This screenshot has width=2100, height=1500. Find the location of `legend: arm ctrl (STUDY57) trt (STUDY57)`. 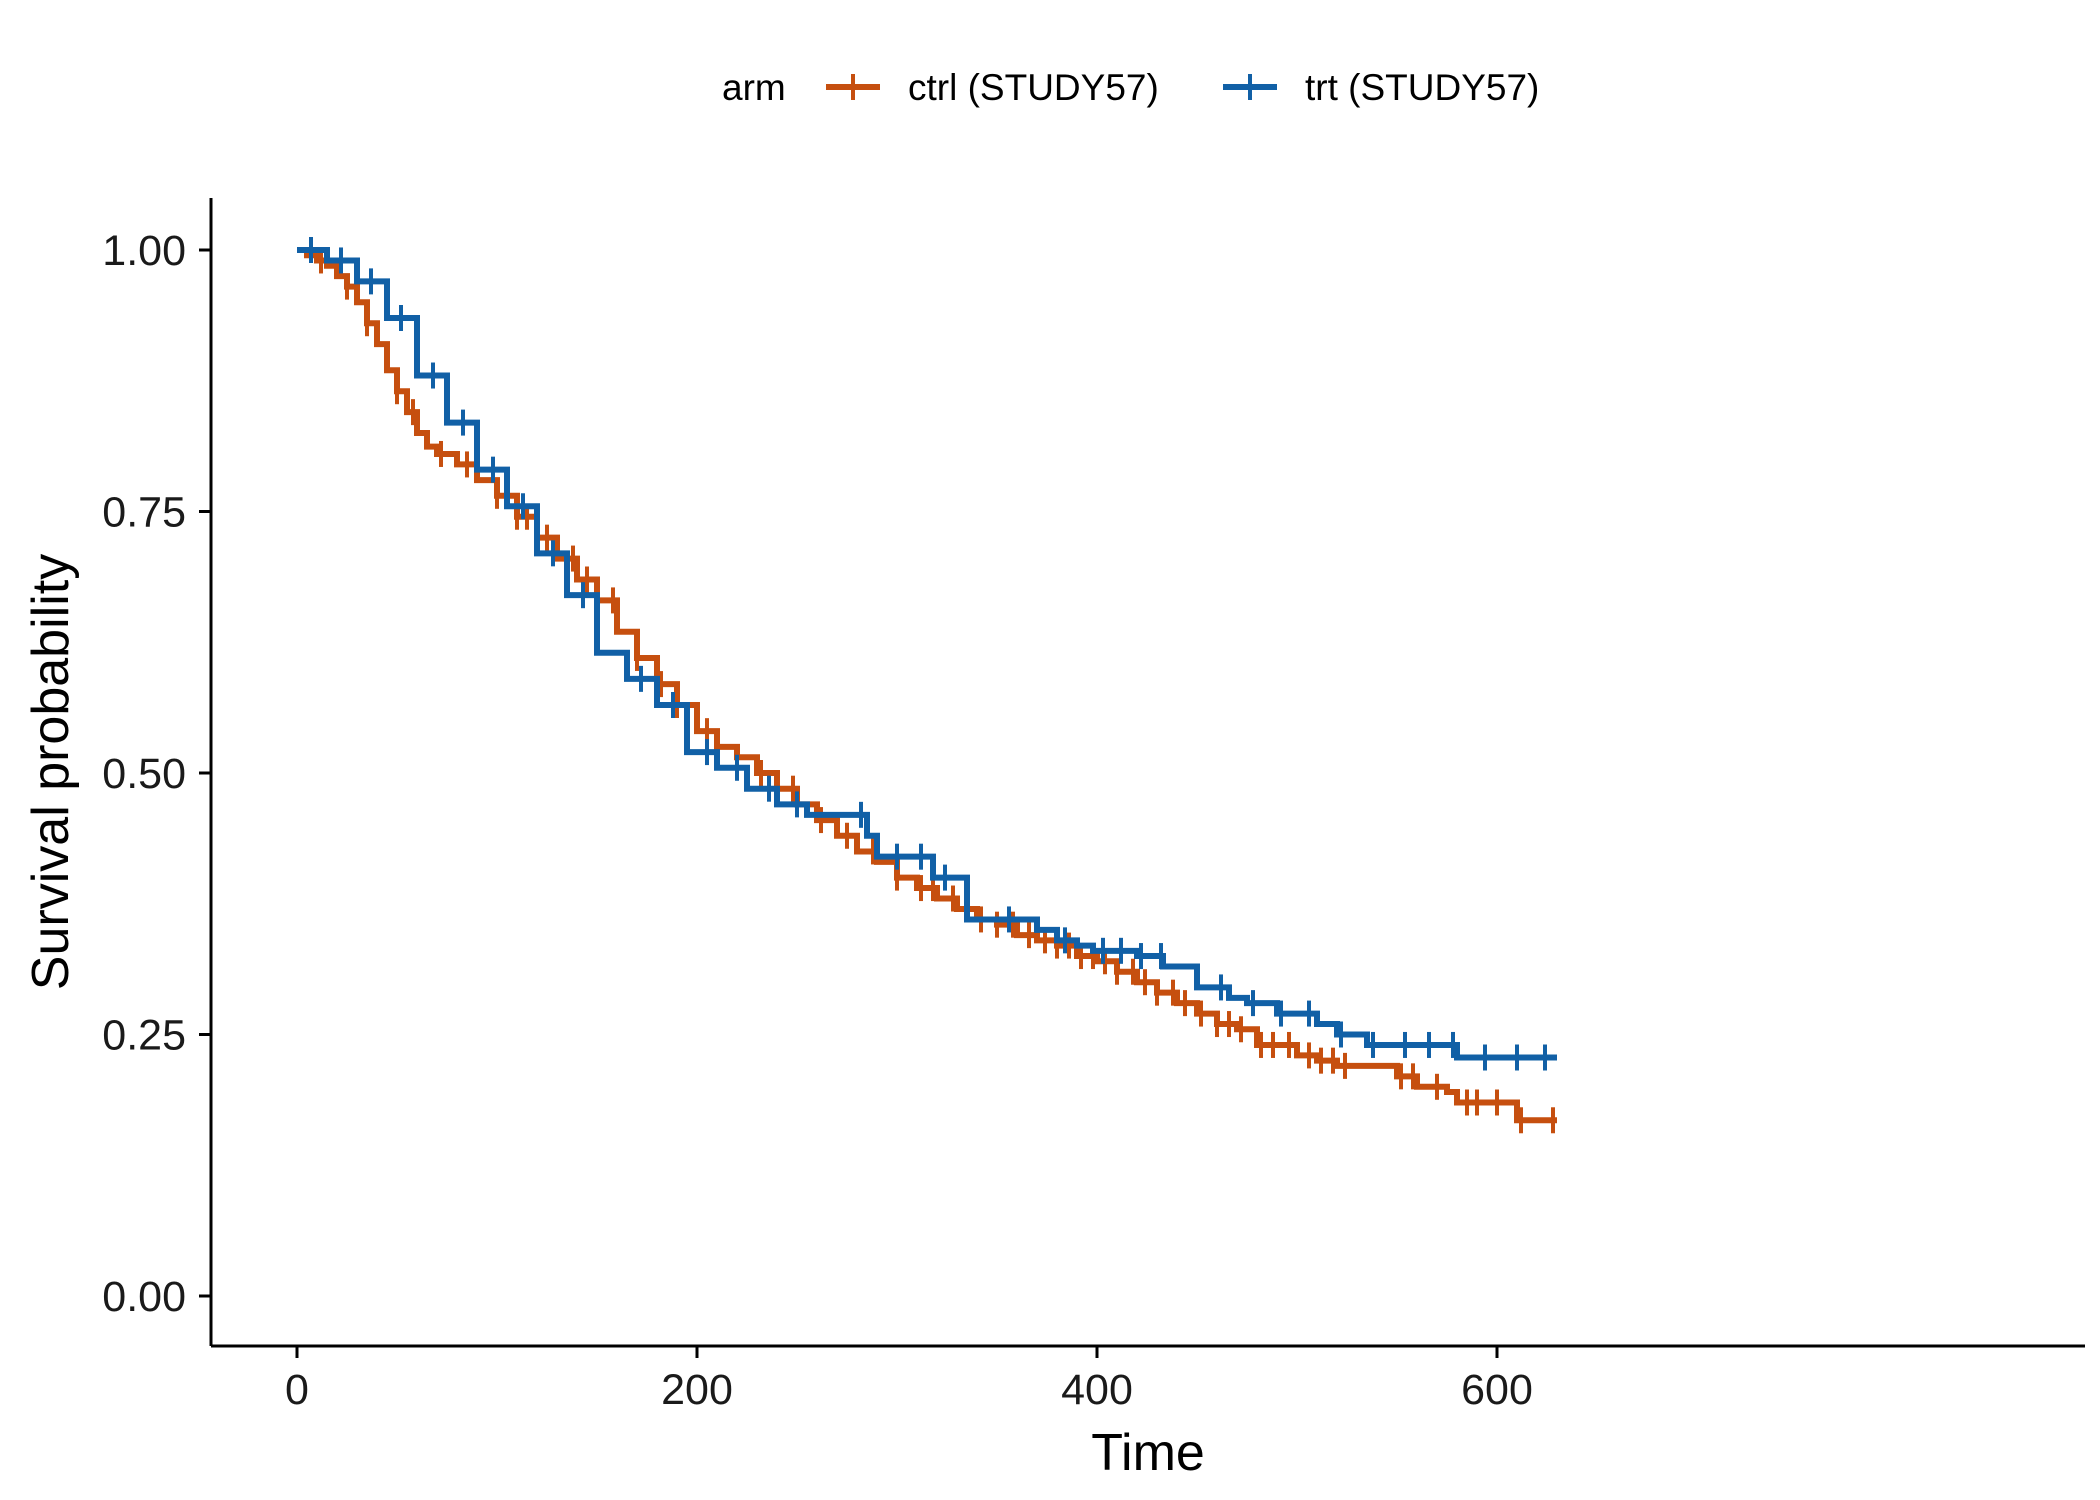

legend: arm ctrl (STUDY57) trt (STUDY57) is located at coordinates (1130, 87).